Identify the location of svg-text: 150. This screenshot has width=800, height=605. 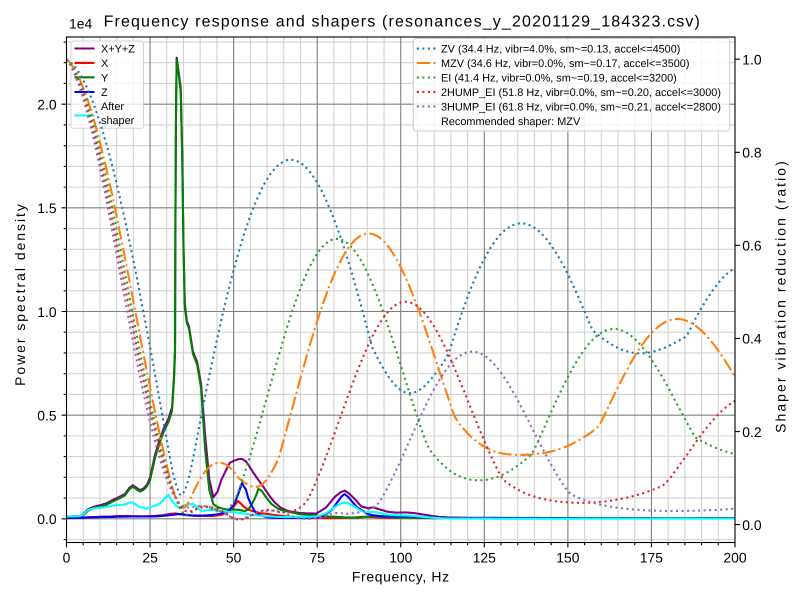
(567, 557).